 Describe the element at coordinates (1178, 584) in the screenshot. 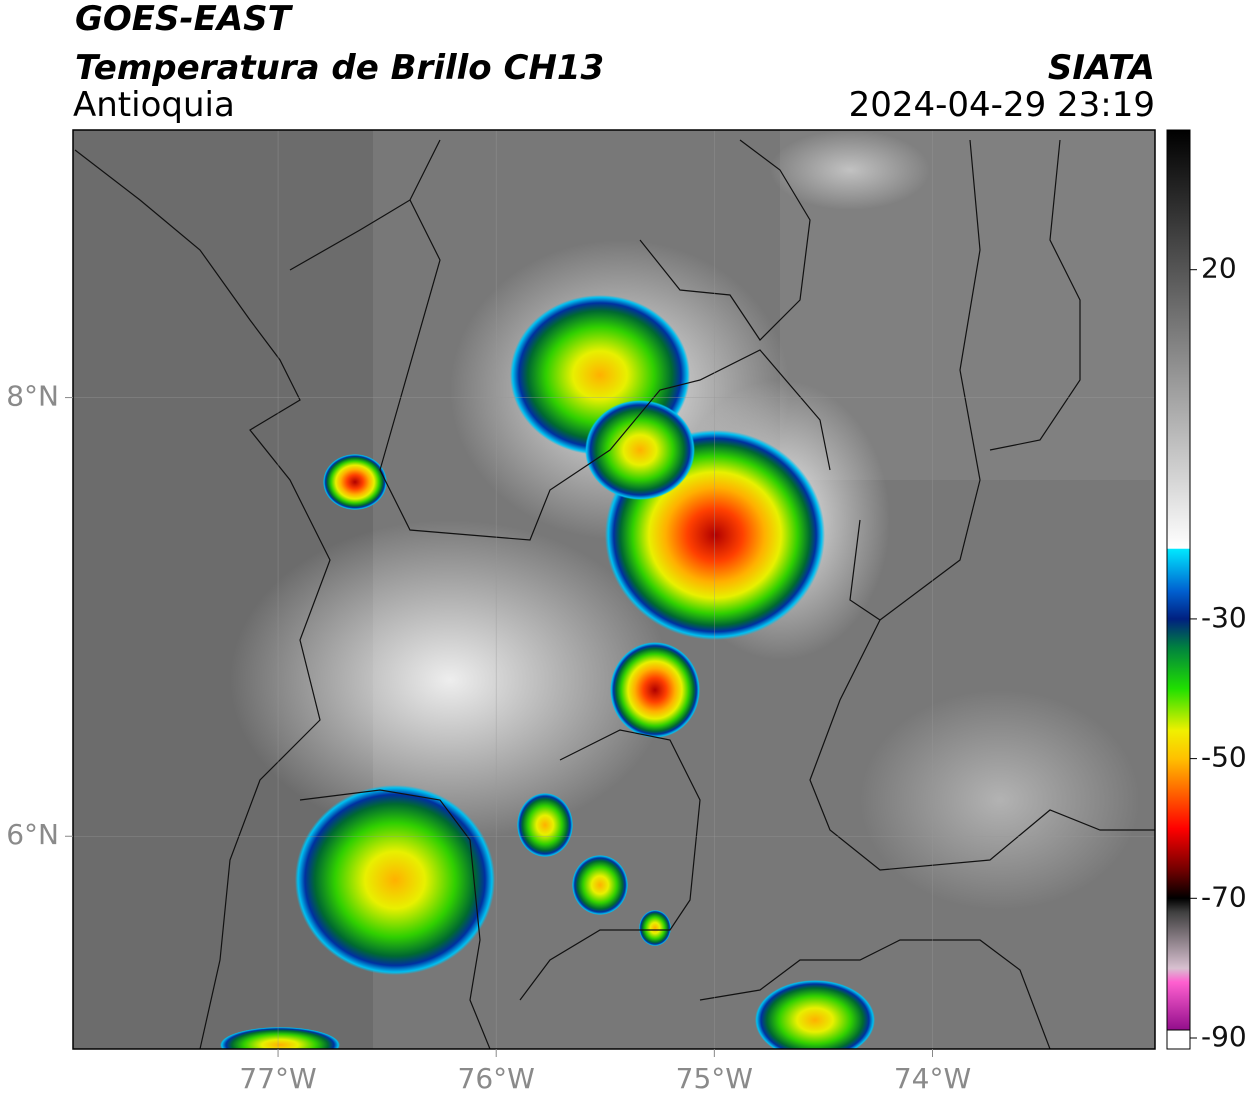

I see `colorbar` at that location.